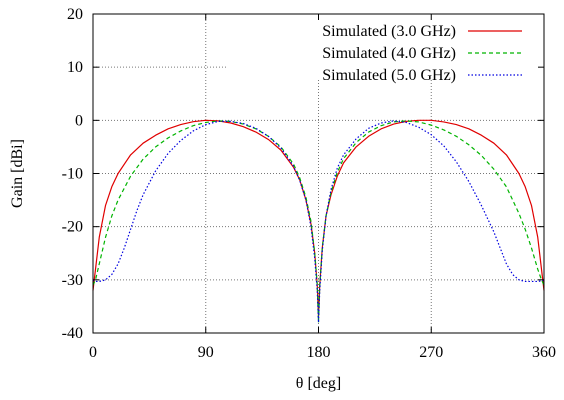 This screenshot has height=400, width=564. I want to click on y-tick-label: 10, so click(75, 67).